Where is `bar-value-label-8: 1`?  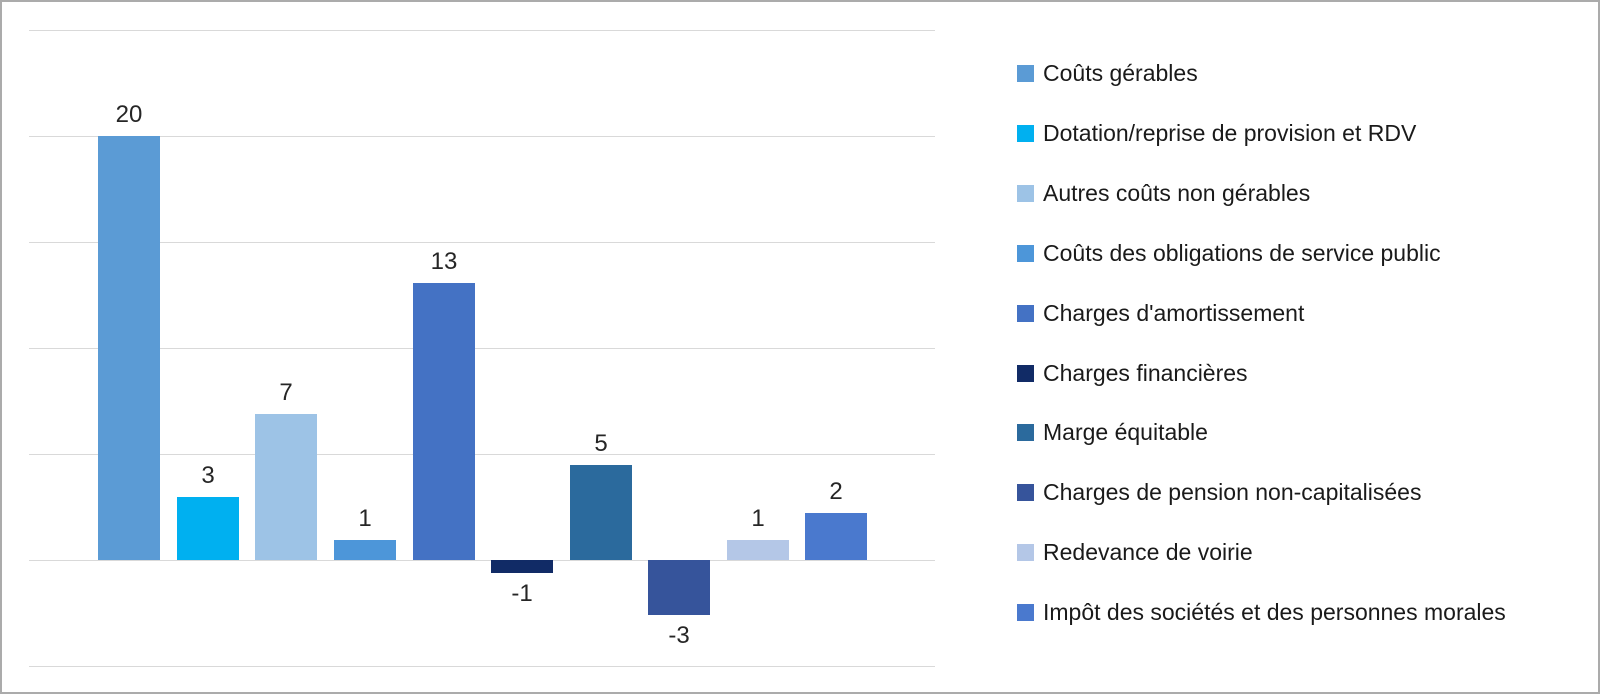
bar-value-label-8: 1 is located at coordinates (758, 518).